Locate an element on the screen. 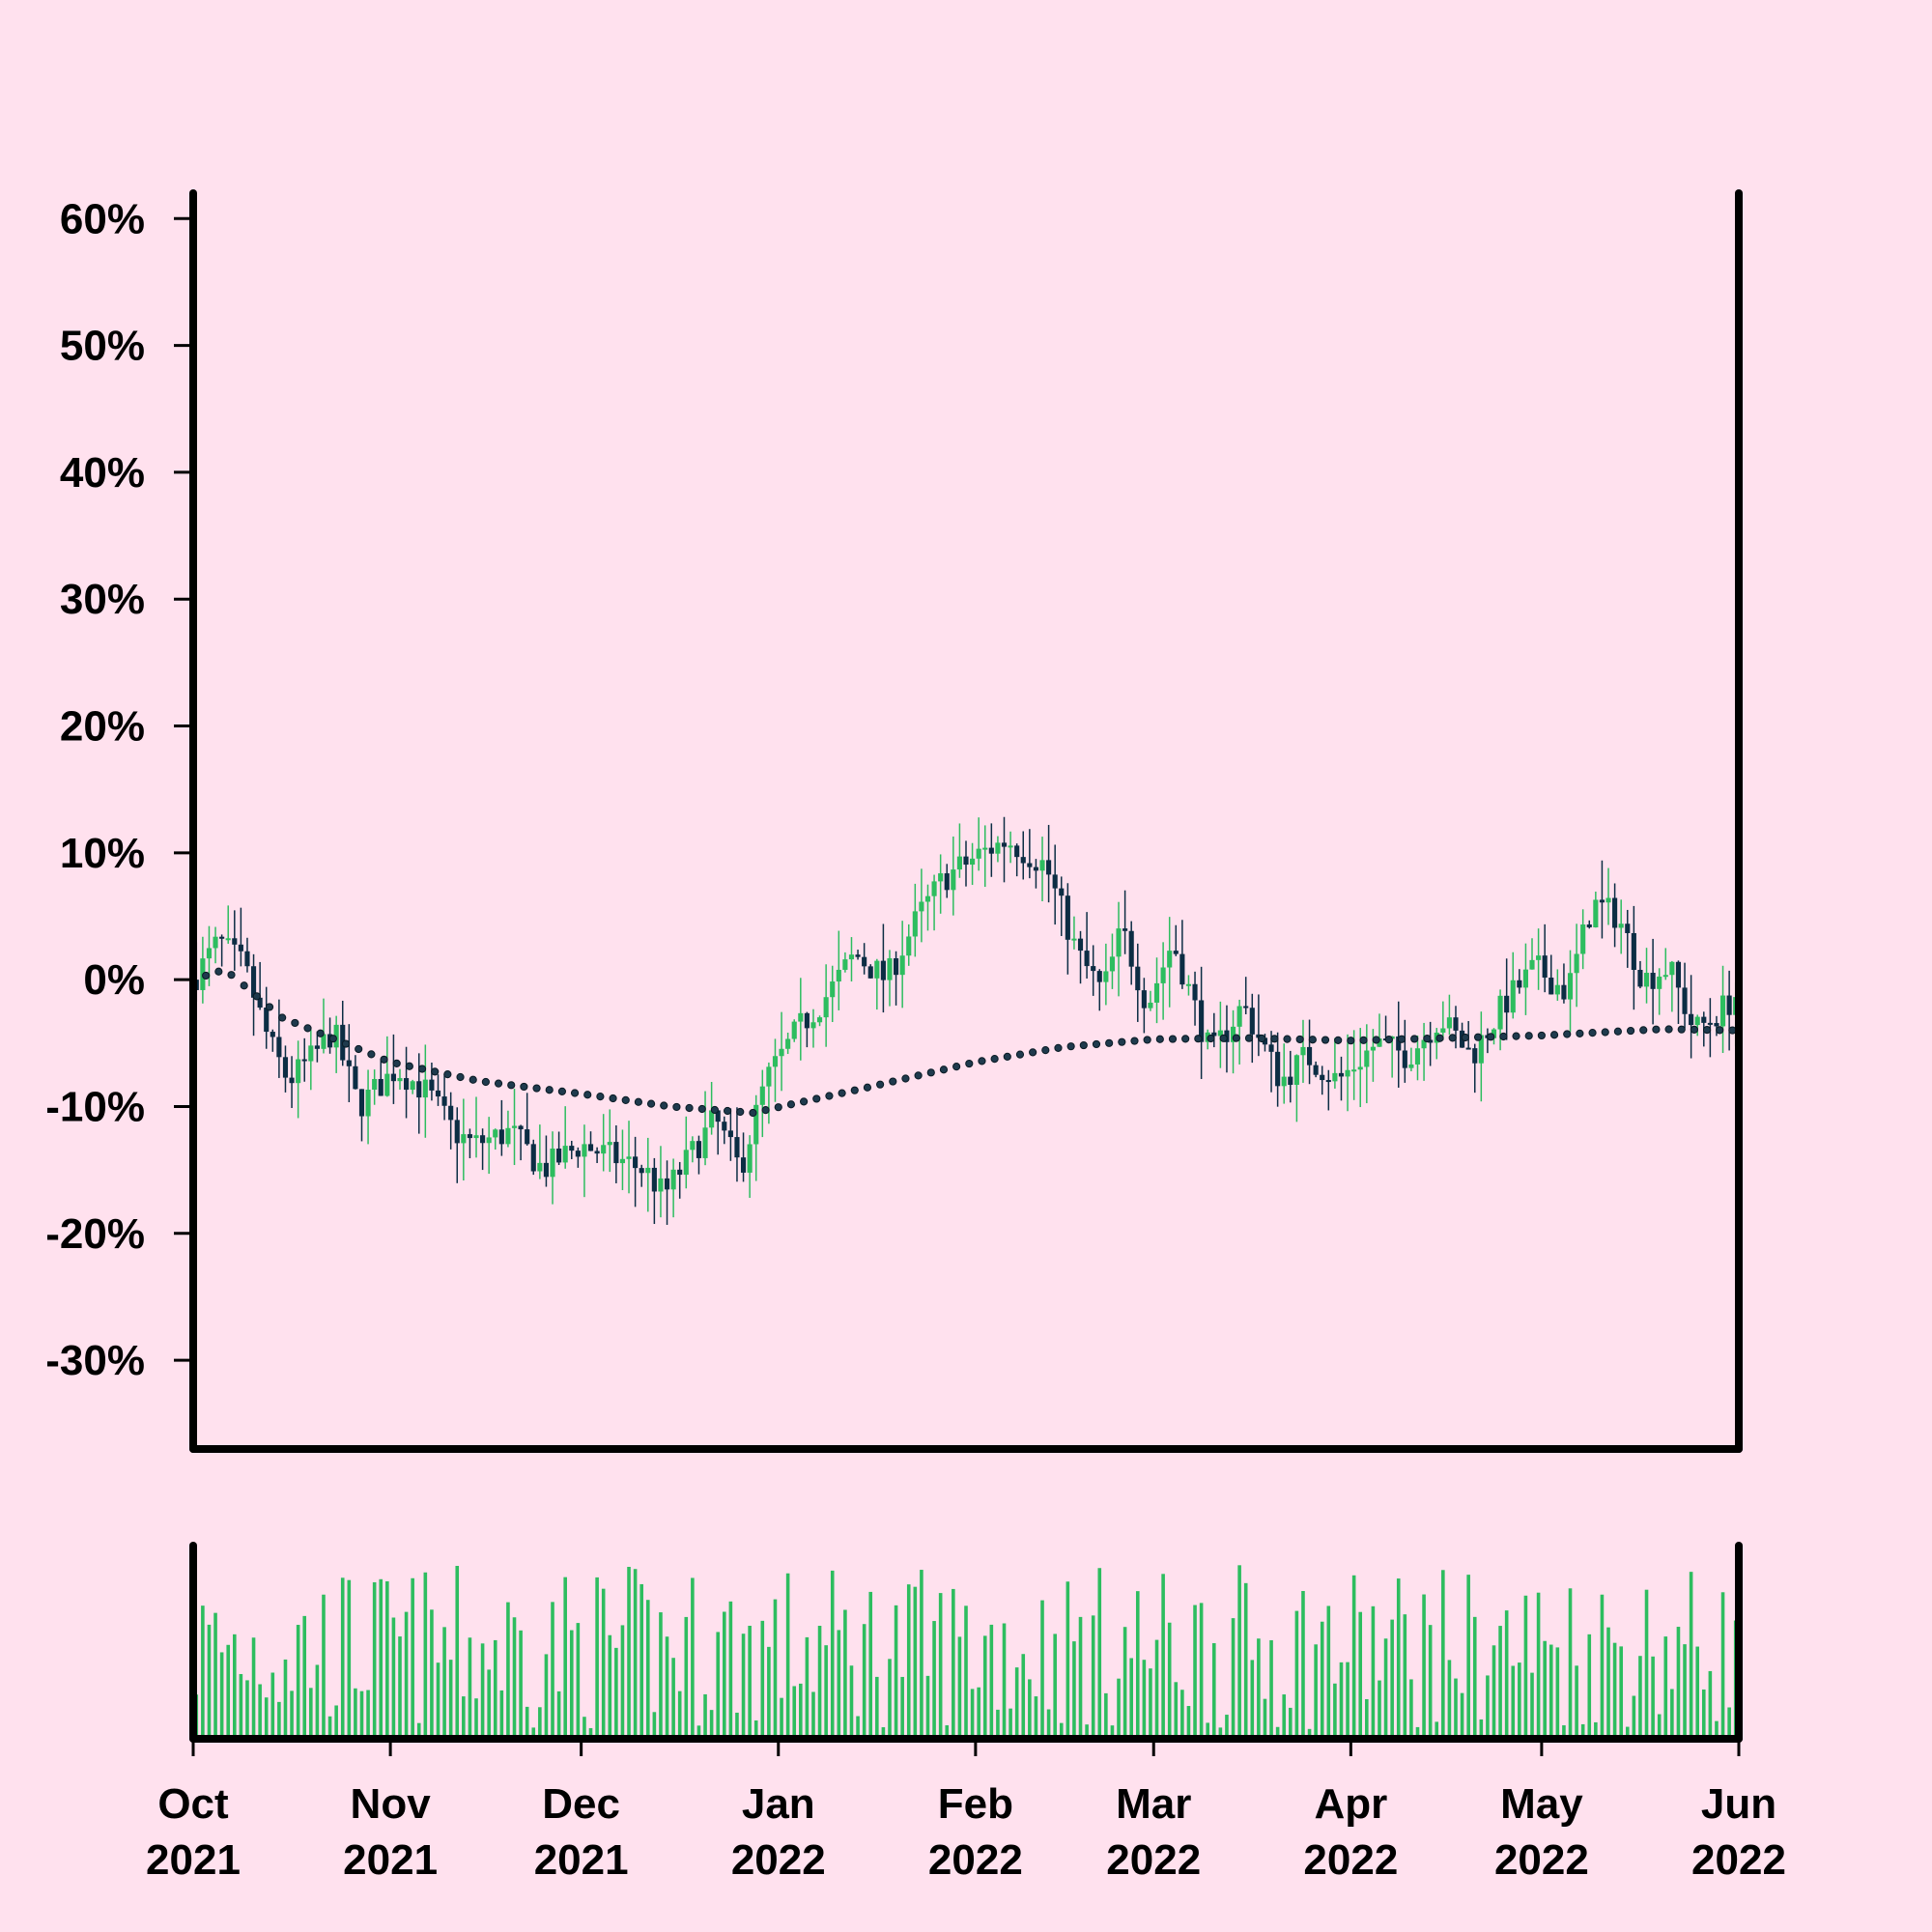  x-tick-label-month: May is located at coordinates (1541, 1804).